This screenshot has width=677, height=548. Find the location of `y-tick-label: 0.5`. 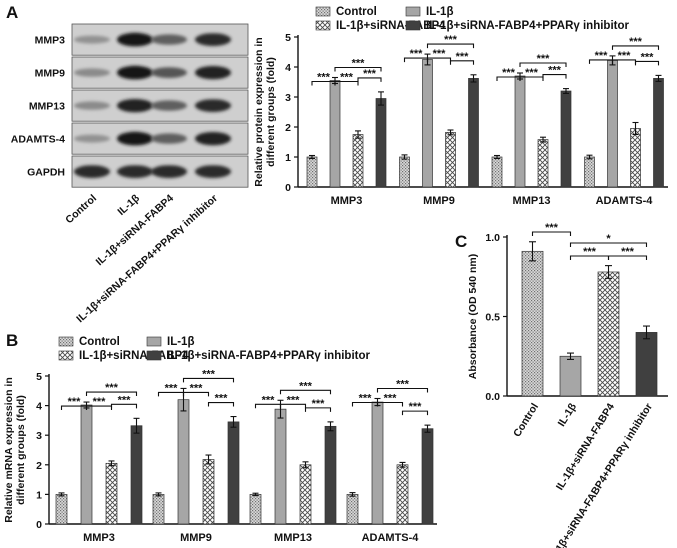

y-tick-label: 0.5 is located at coordinates (492, 318).